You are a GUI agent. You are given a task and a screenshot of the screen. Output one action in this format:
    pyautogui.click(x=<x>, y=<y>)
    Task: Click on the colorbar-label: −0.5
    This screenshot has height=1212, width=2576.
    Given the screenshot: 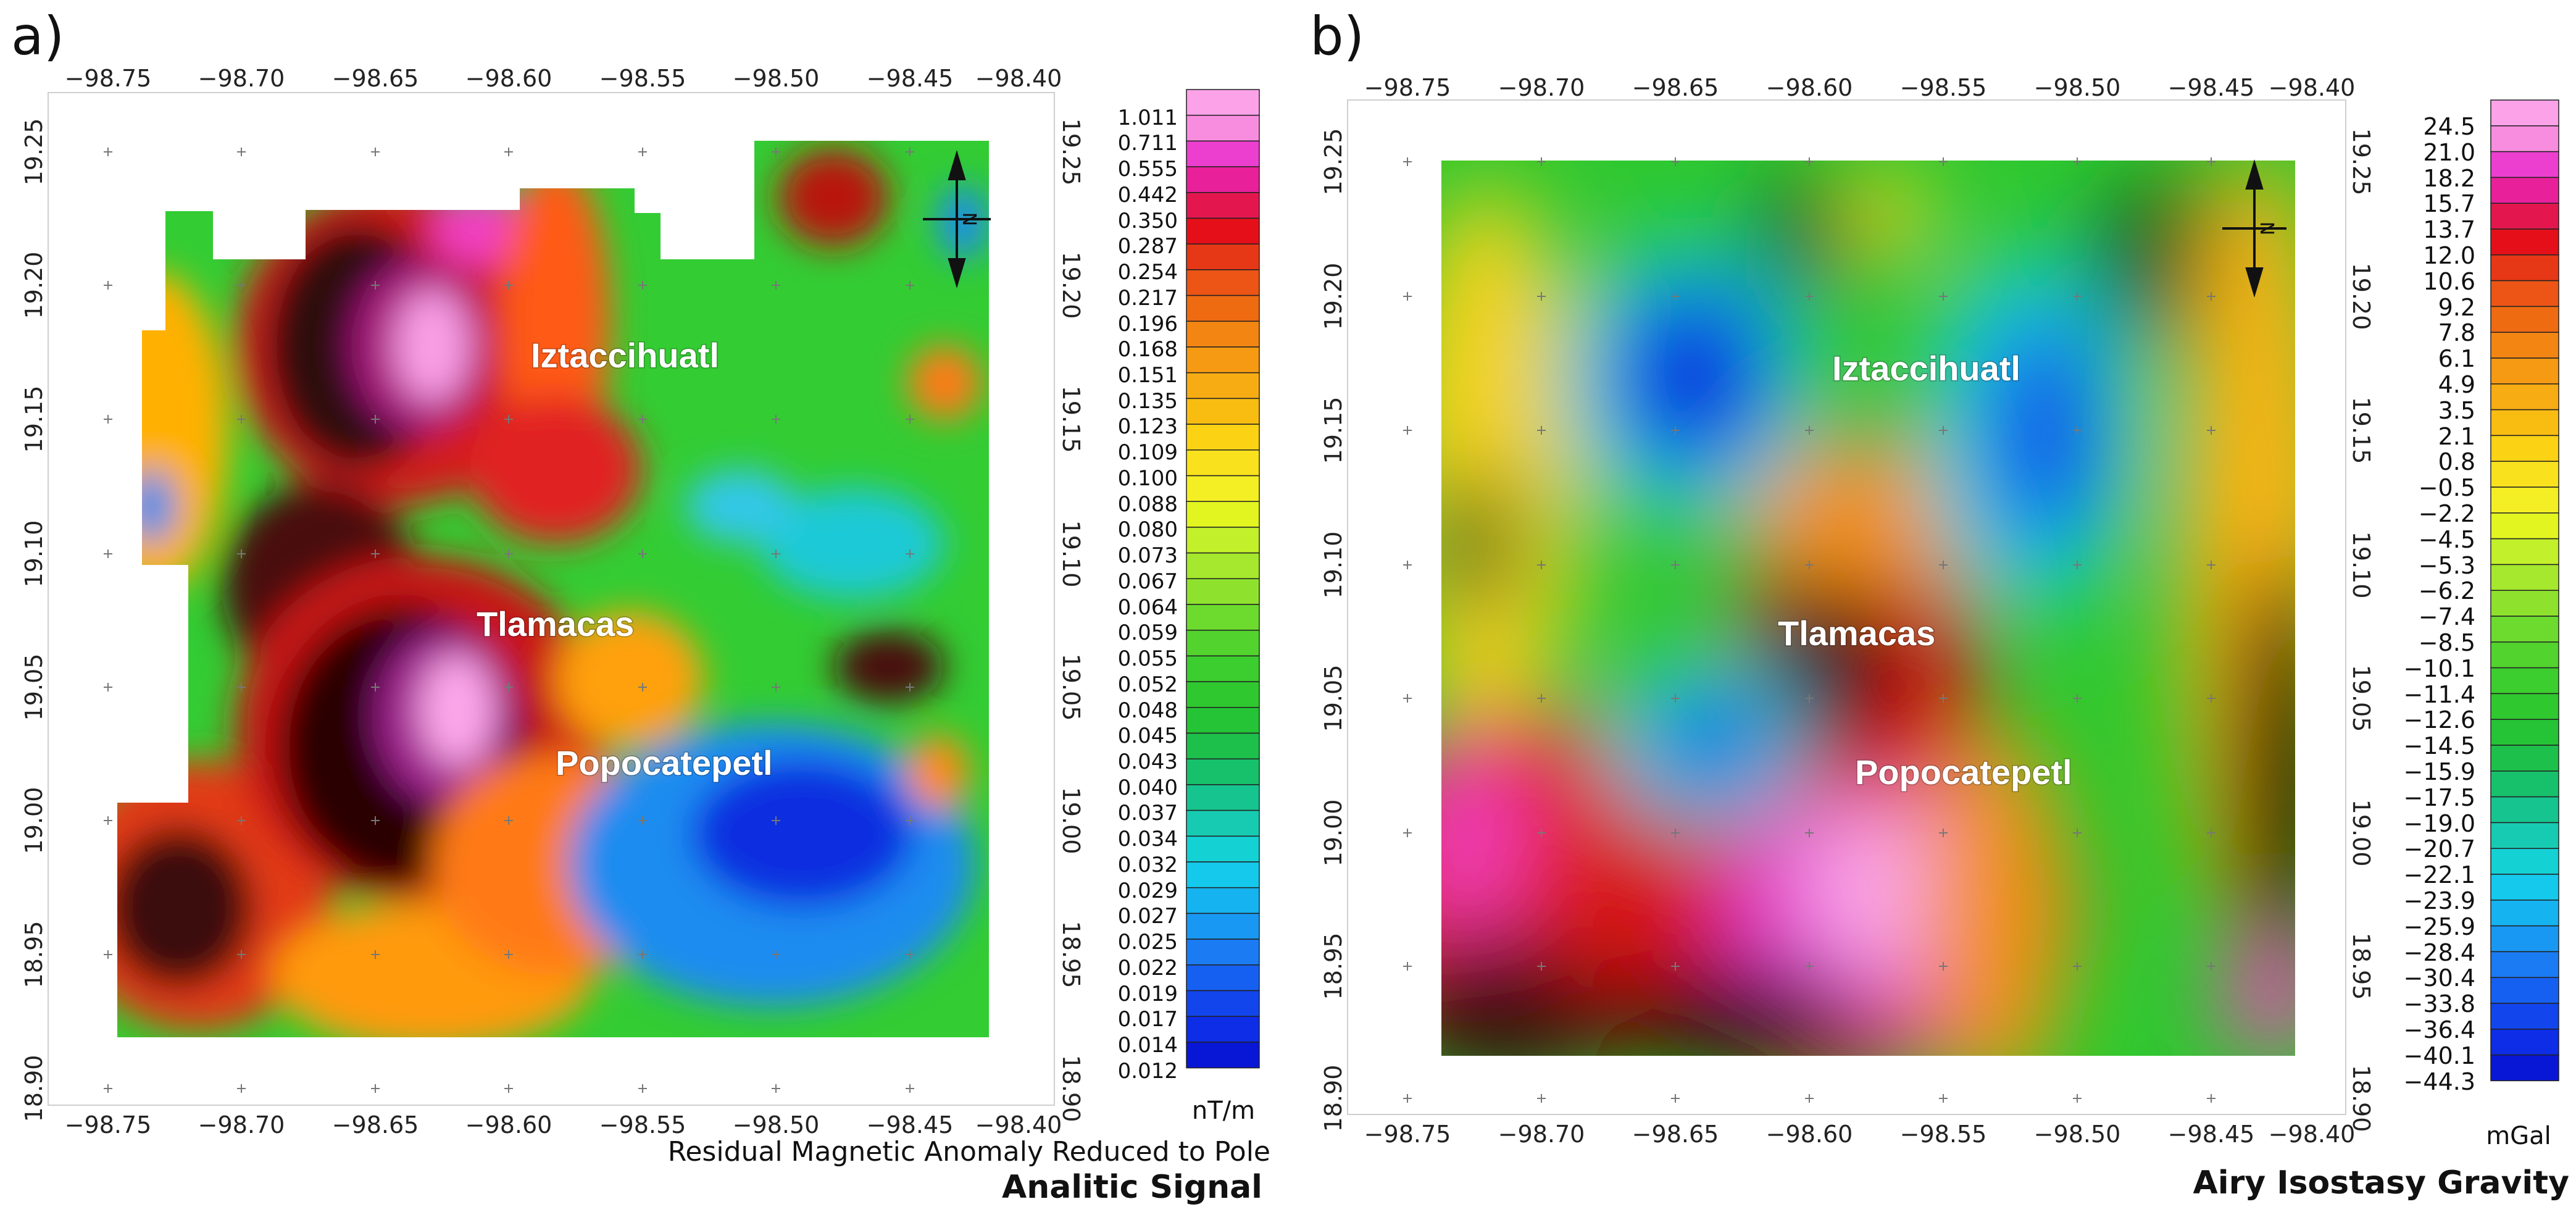 What is the action you would take?
    pyautogui.click(x=2447, y=488)
    